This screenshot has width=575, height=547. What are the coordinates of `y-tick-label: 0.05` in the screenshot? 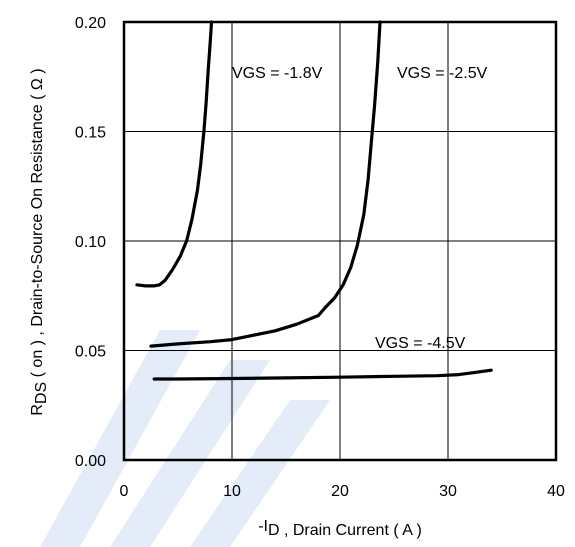 It's located at (90, 352).